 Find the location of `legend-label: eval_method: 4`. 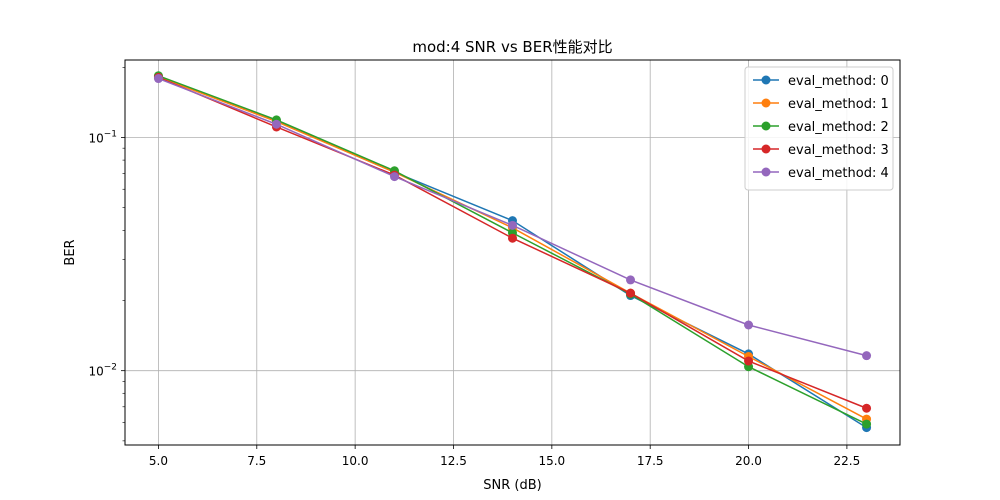

legend-label: eval_method: 4 is located at coordinates (838, 173).